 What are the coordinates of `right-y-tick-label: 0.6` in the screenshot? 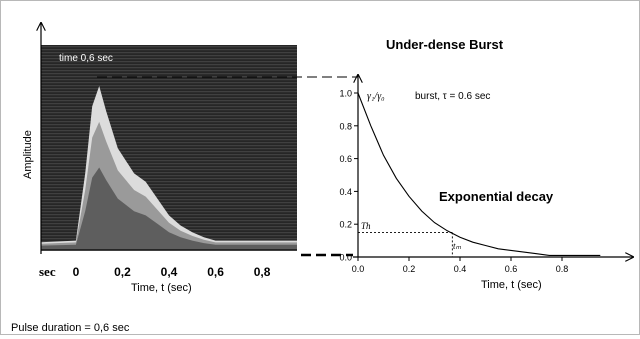 It's located at (345, 159).